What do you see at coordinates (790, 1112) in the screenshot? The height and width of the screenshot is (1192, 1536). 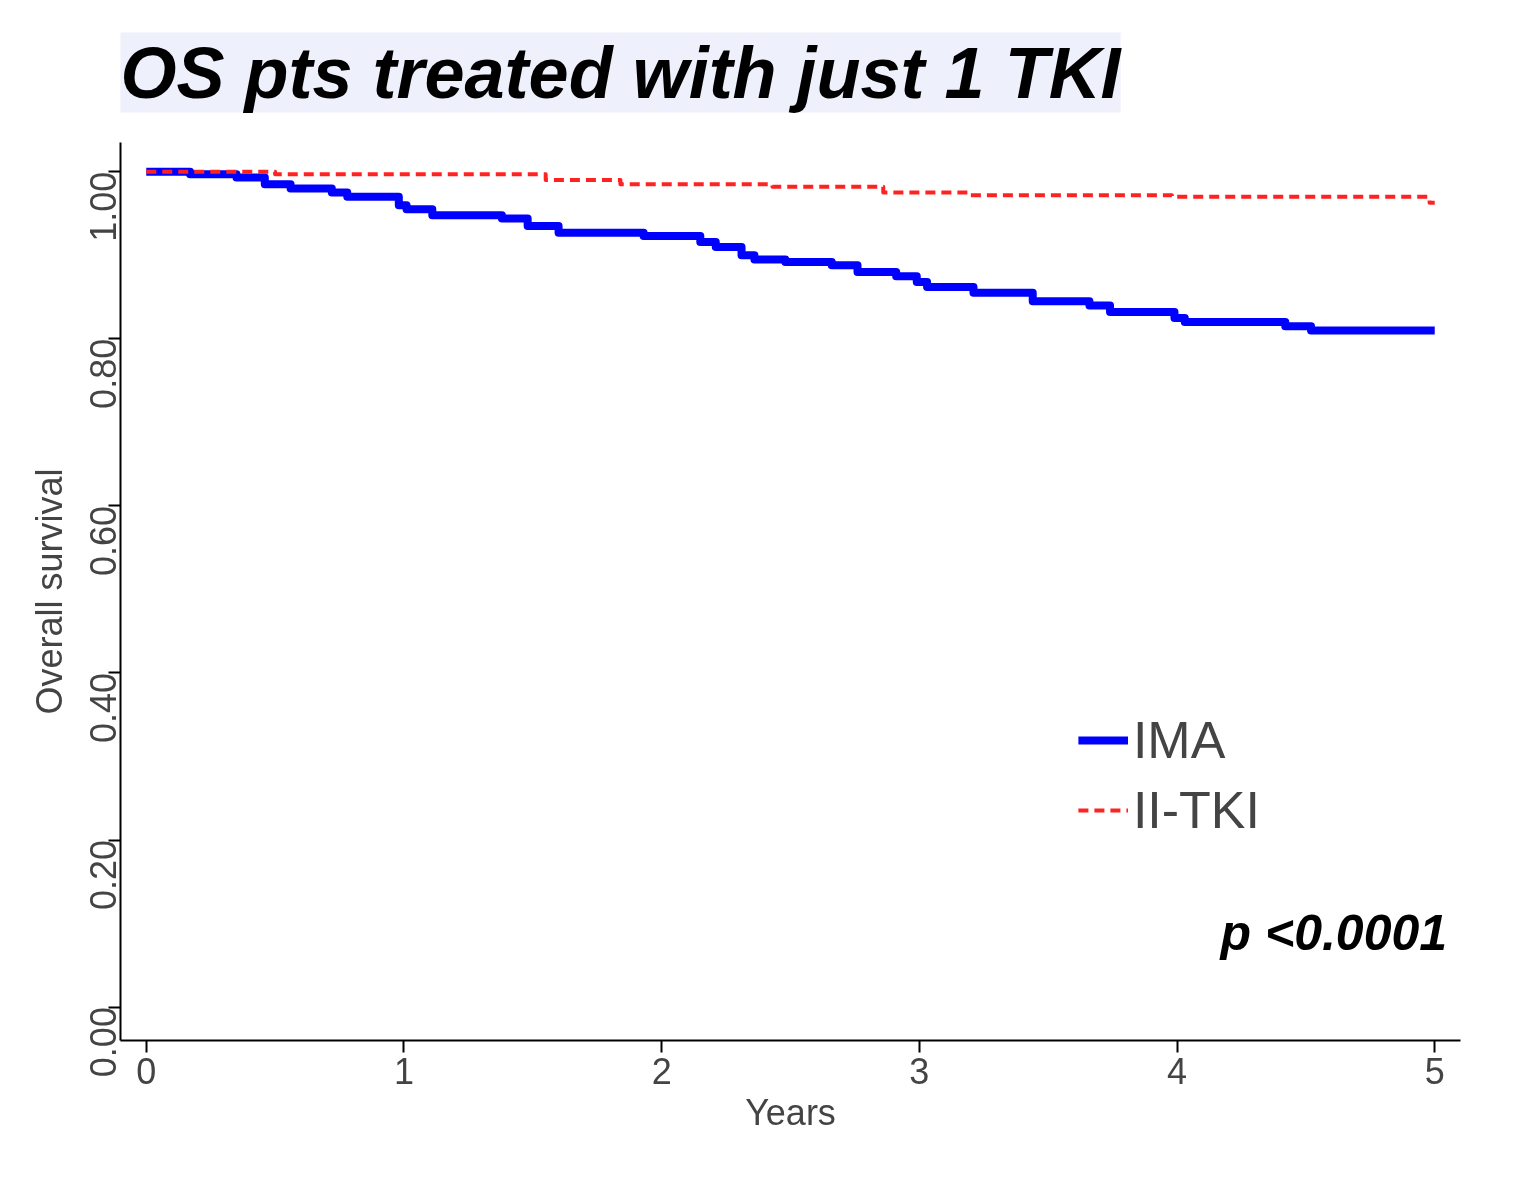 I see `x-axis-title: Years` at bounding box center [790, 1112].